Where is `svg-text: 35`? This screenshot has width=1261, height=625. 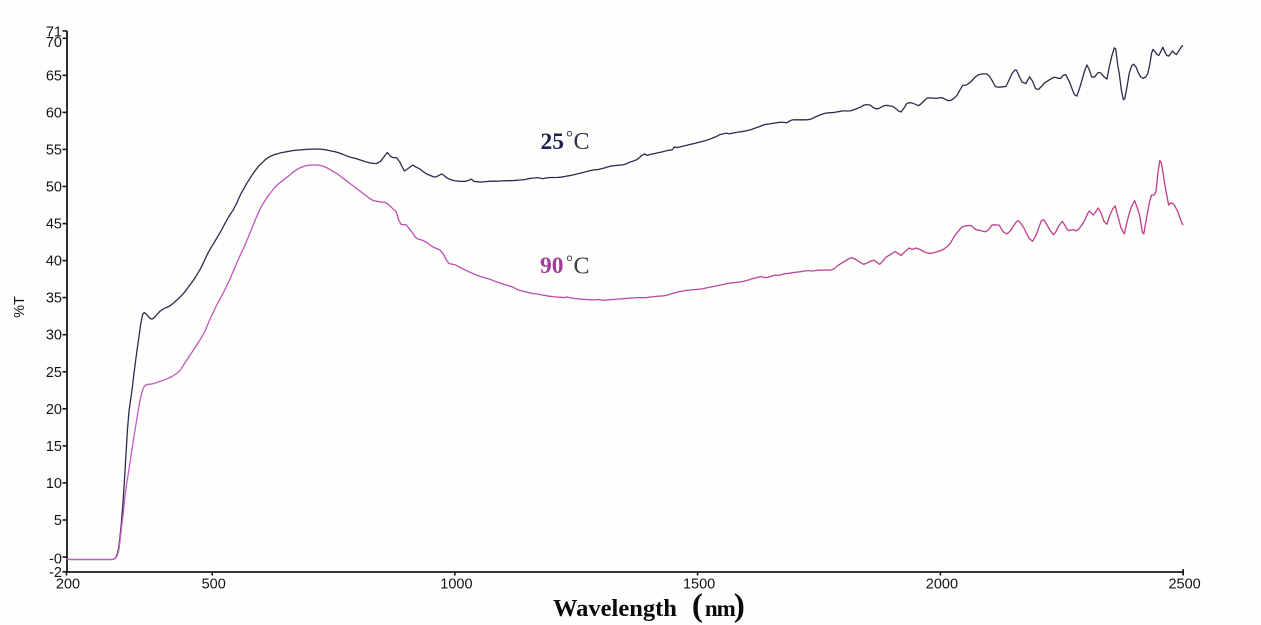
svg-text: 35 is located at coordinates (54, 299).